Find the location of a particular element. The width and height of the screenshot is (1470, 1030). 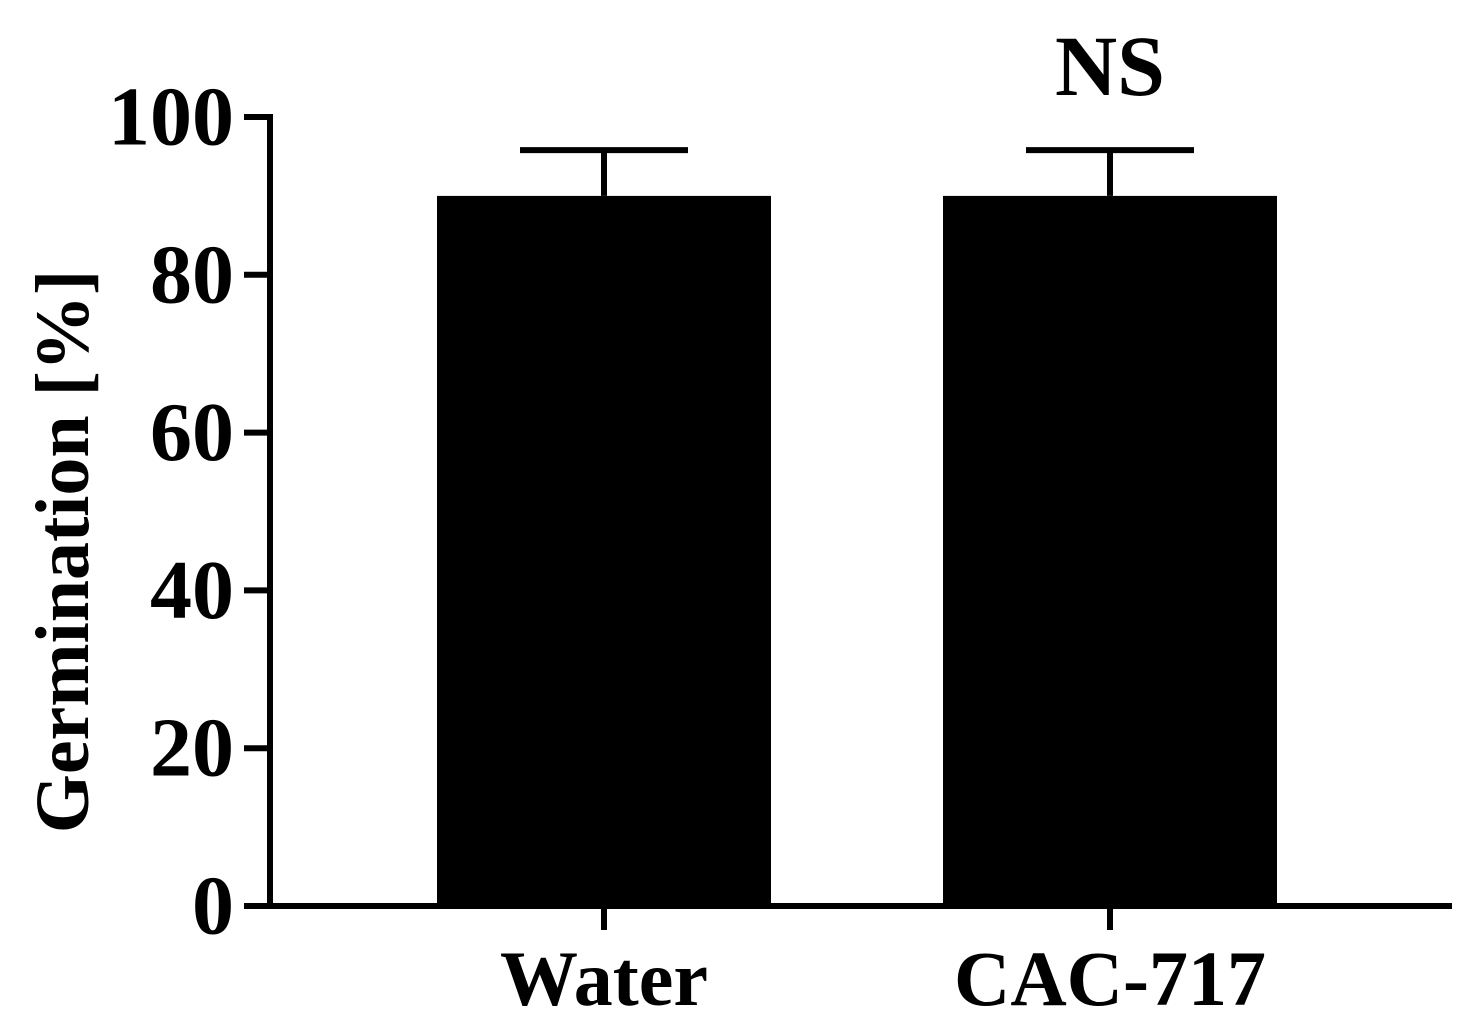

significance-annotation: NS is located at coordinates (1110, 66).